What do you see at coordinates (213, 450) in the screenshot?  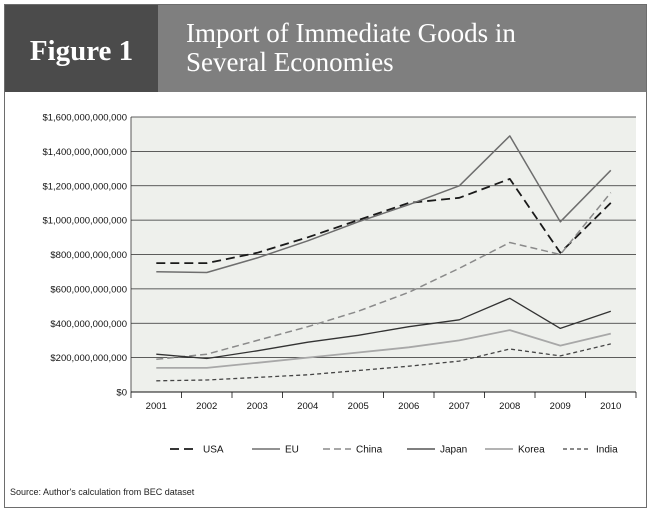 I see `legend-label-usa: USA` at bounding box center [213, 450].